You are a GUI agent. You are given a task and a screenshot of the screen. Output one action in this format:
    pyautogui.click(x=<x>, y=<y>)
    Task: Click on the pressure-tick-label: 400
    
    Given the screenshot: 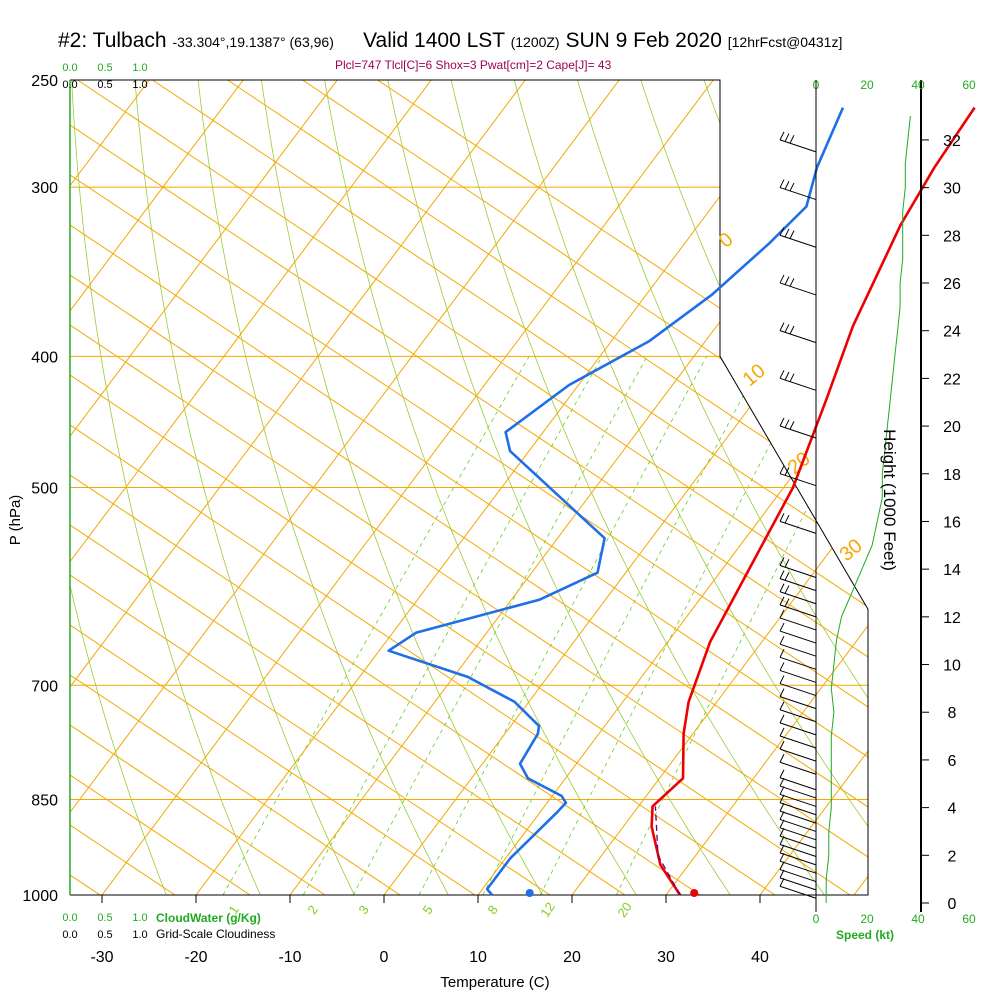 What is the action you would take?
    pyautogui.click(x=44, y=357)
    